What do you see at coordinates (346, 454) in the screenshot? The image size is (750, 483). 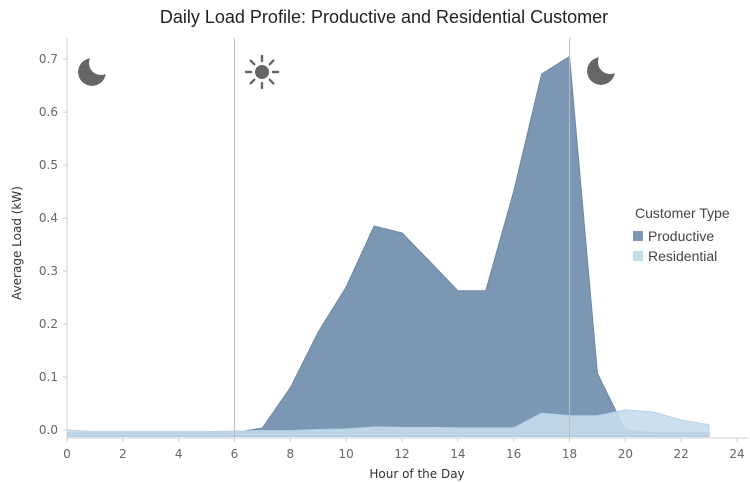 I see `x-tick-label: 10` at bounding box center [346, 454].